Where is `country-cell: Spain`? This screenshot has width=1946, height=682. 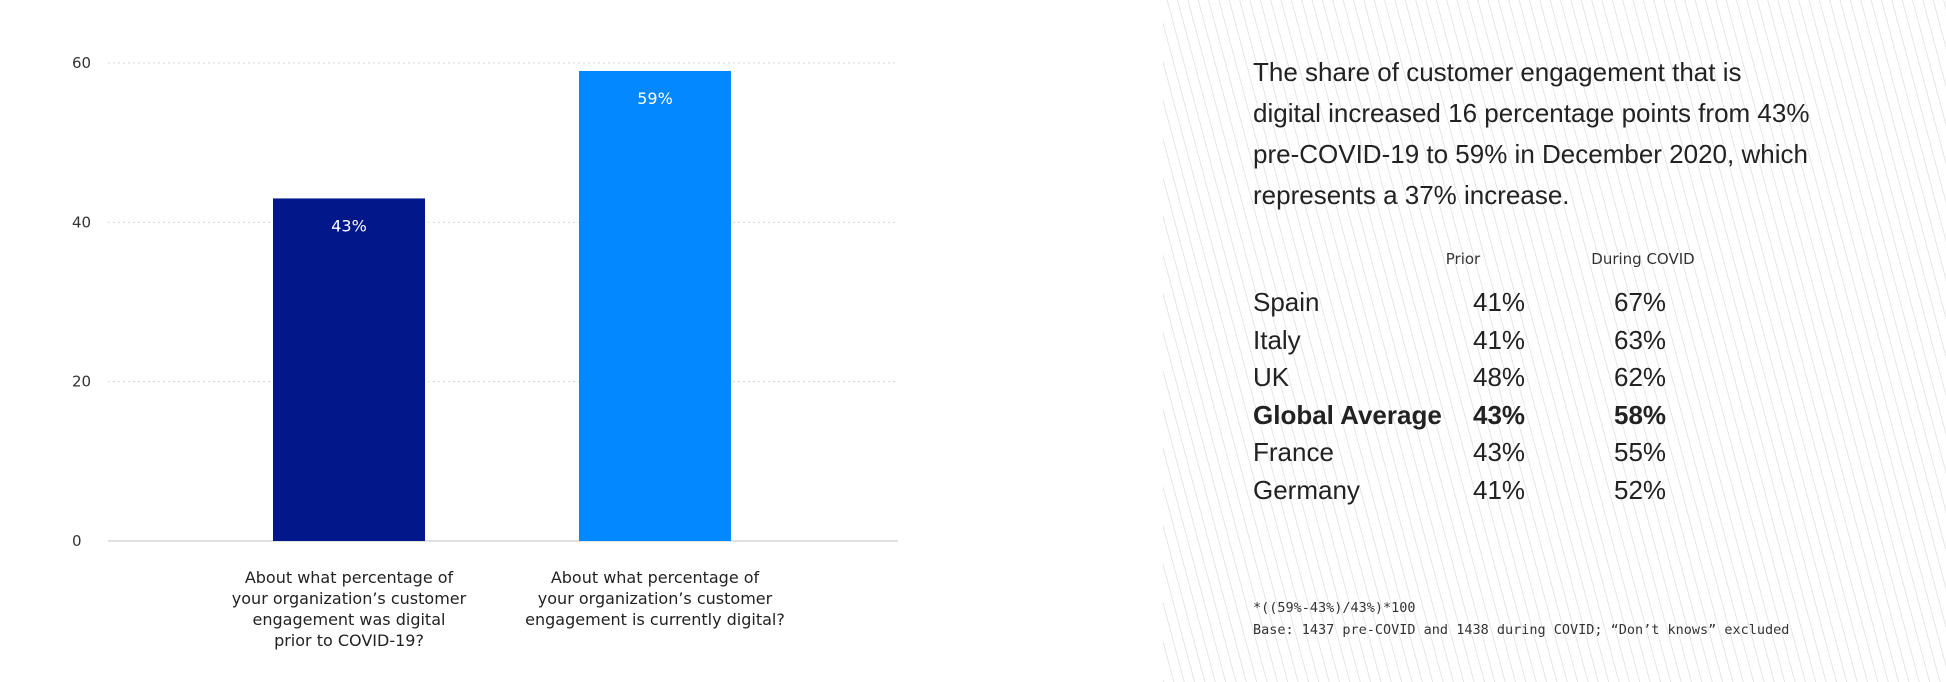 country-cell: Spain is located at coordinates (1286, 302).